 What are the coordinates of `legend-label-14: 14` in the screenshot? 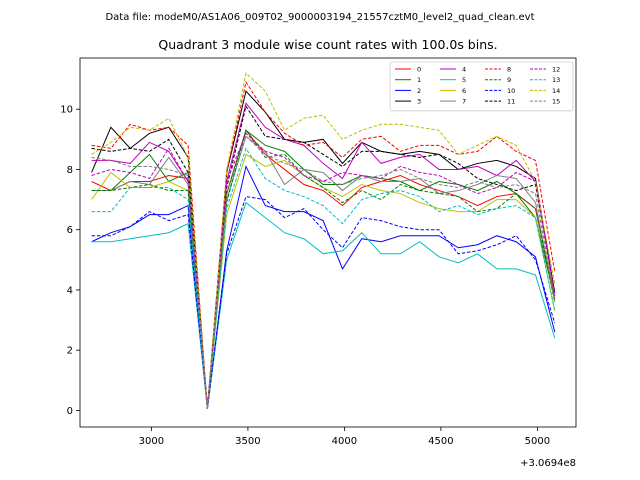 It's located at (556, 91).